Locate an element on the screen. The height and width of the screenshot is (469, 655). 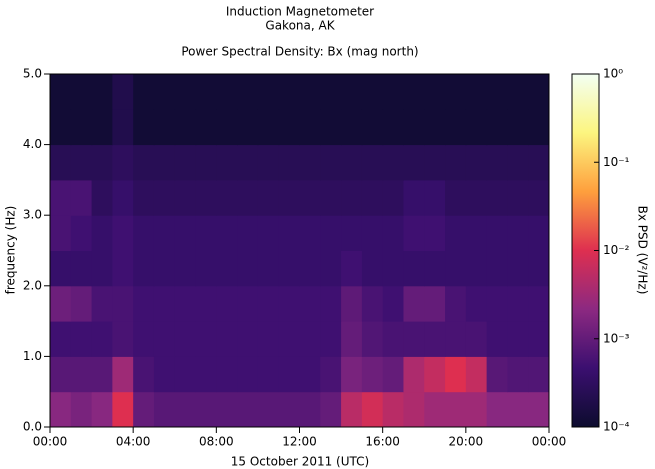
x-tick-label: 12:00 is located at coordinates (299, 442).